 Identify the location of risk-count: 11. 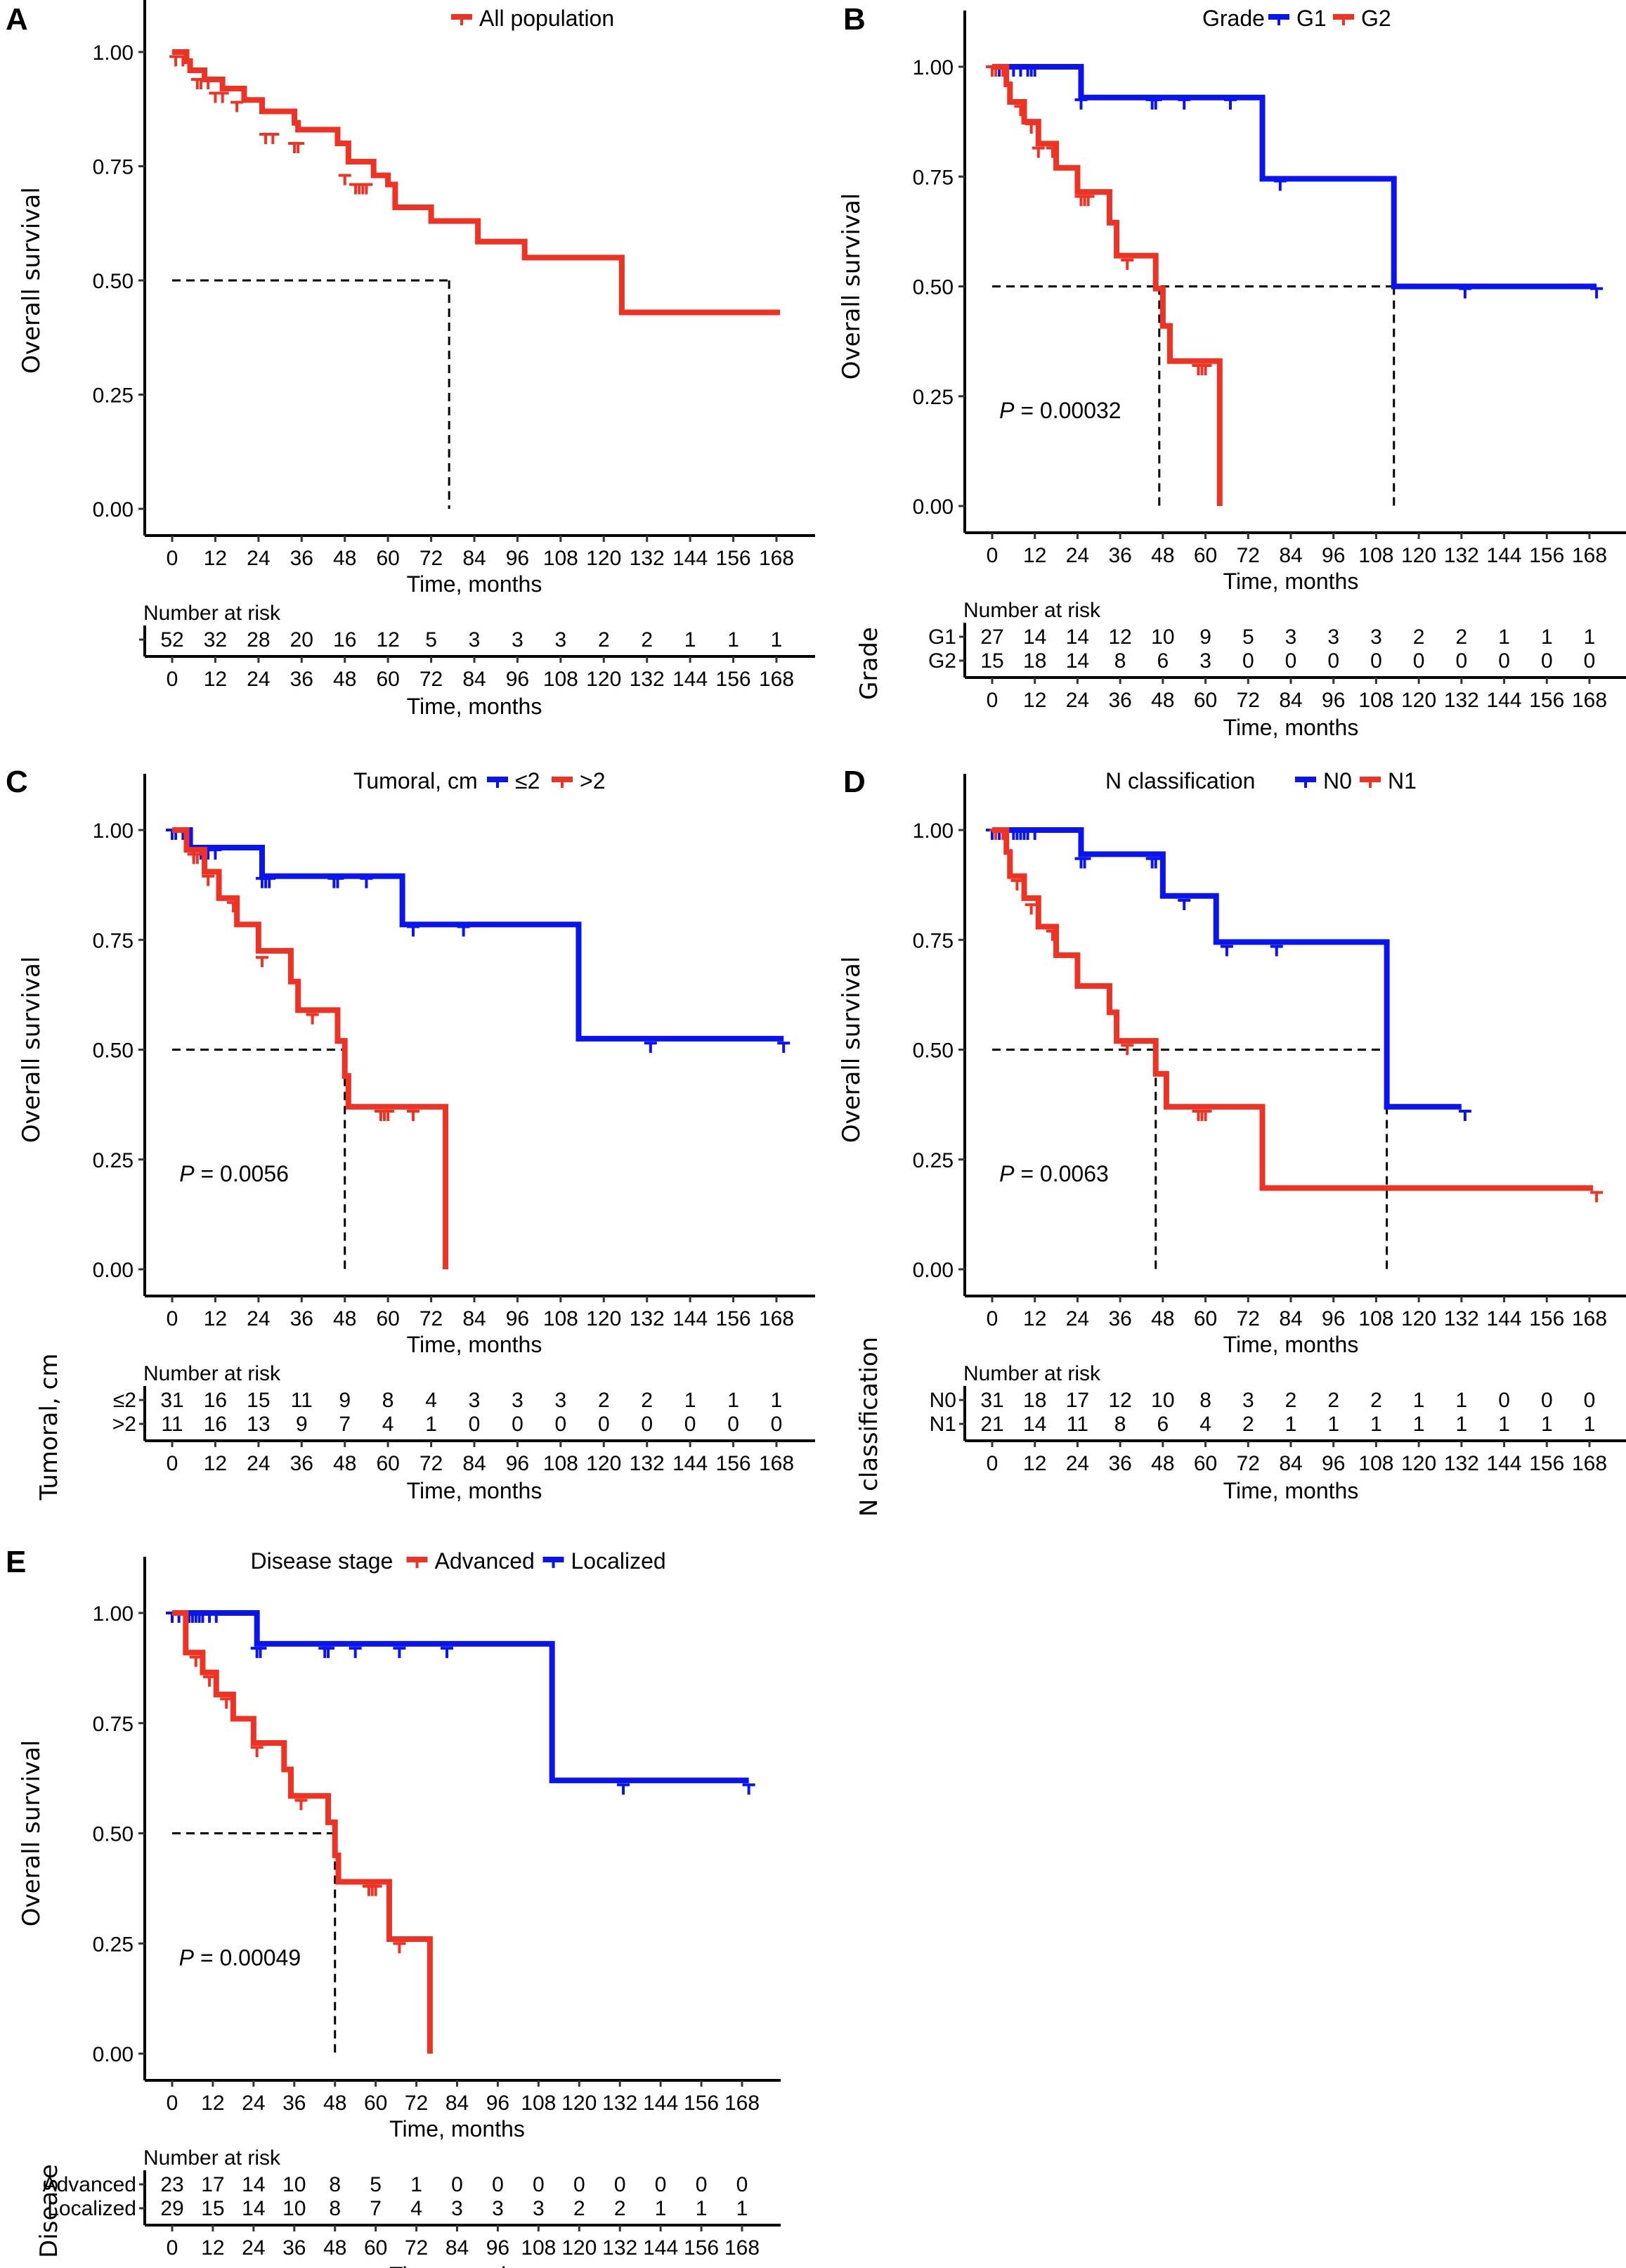
(172, 1424).